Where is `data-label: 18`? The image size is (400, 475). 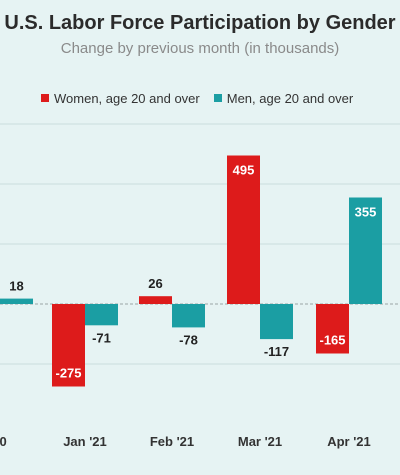
data-label: 18 is located at coordinates (16, 286).